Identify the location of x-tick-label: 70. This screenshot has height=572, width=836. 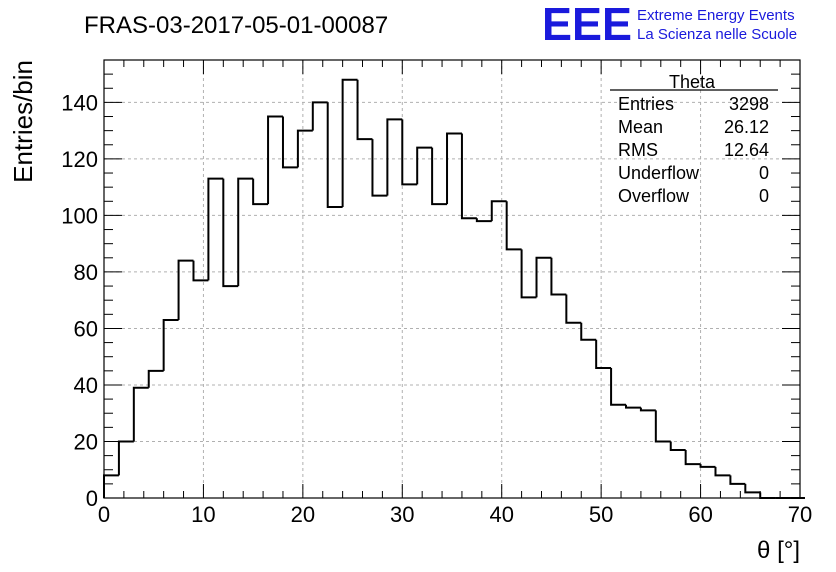
(800, 514).